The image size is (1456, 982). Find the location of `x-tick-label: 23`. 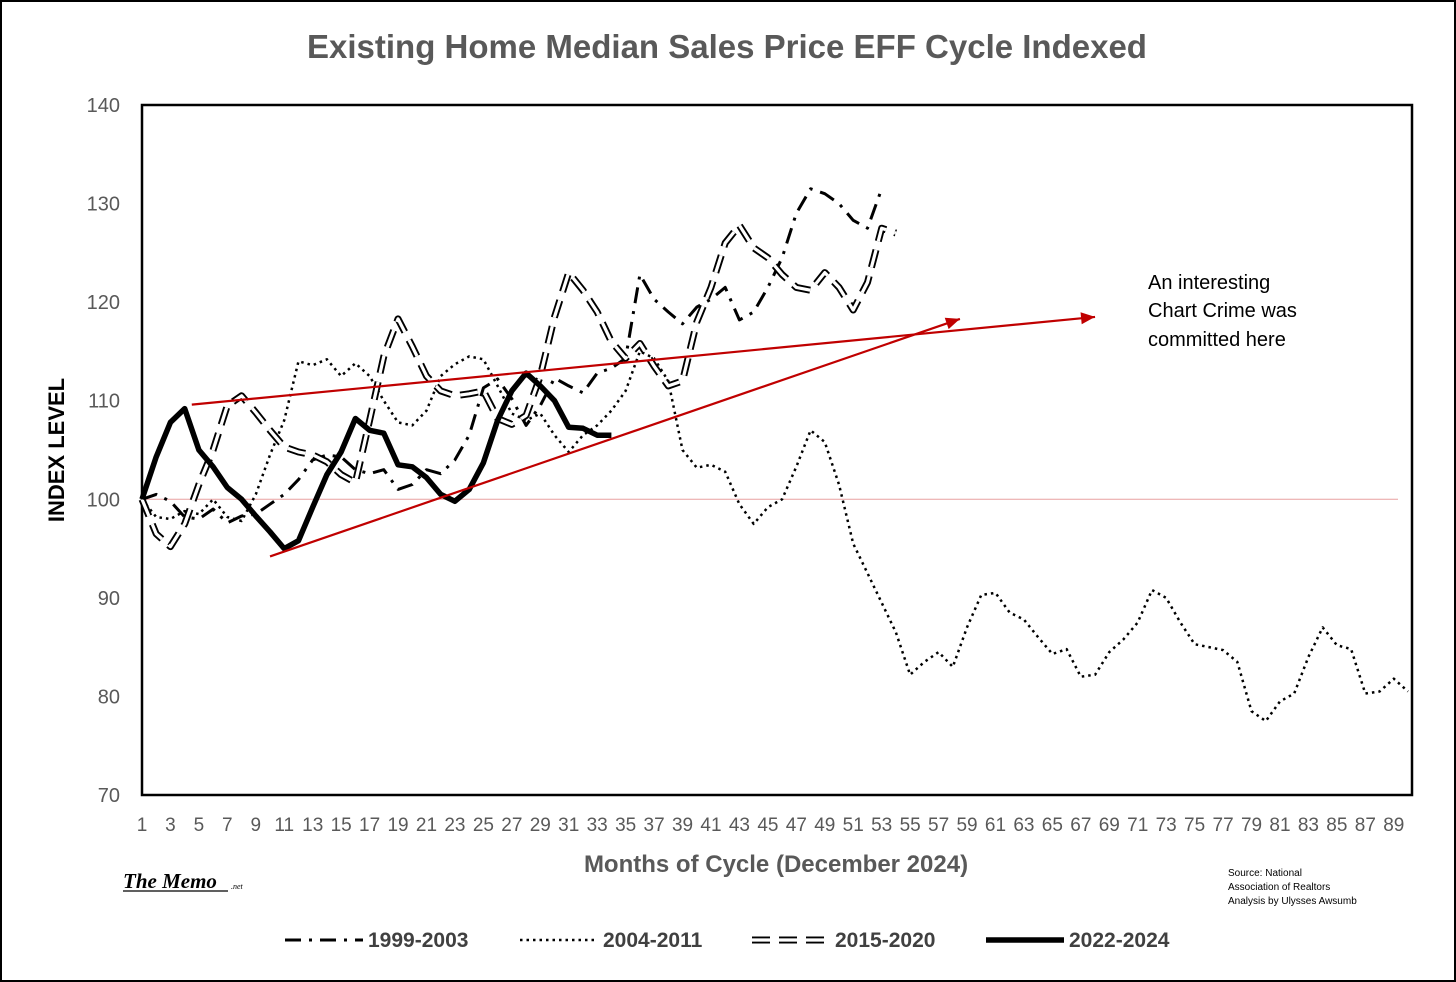

x-tick-label: 23 is located at coordinates (454, 825).